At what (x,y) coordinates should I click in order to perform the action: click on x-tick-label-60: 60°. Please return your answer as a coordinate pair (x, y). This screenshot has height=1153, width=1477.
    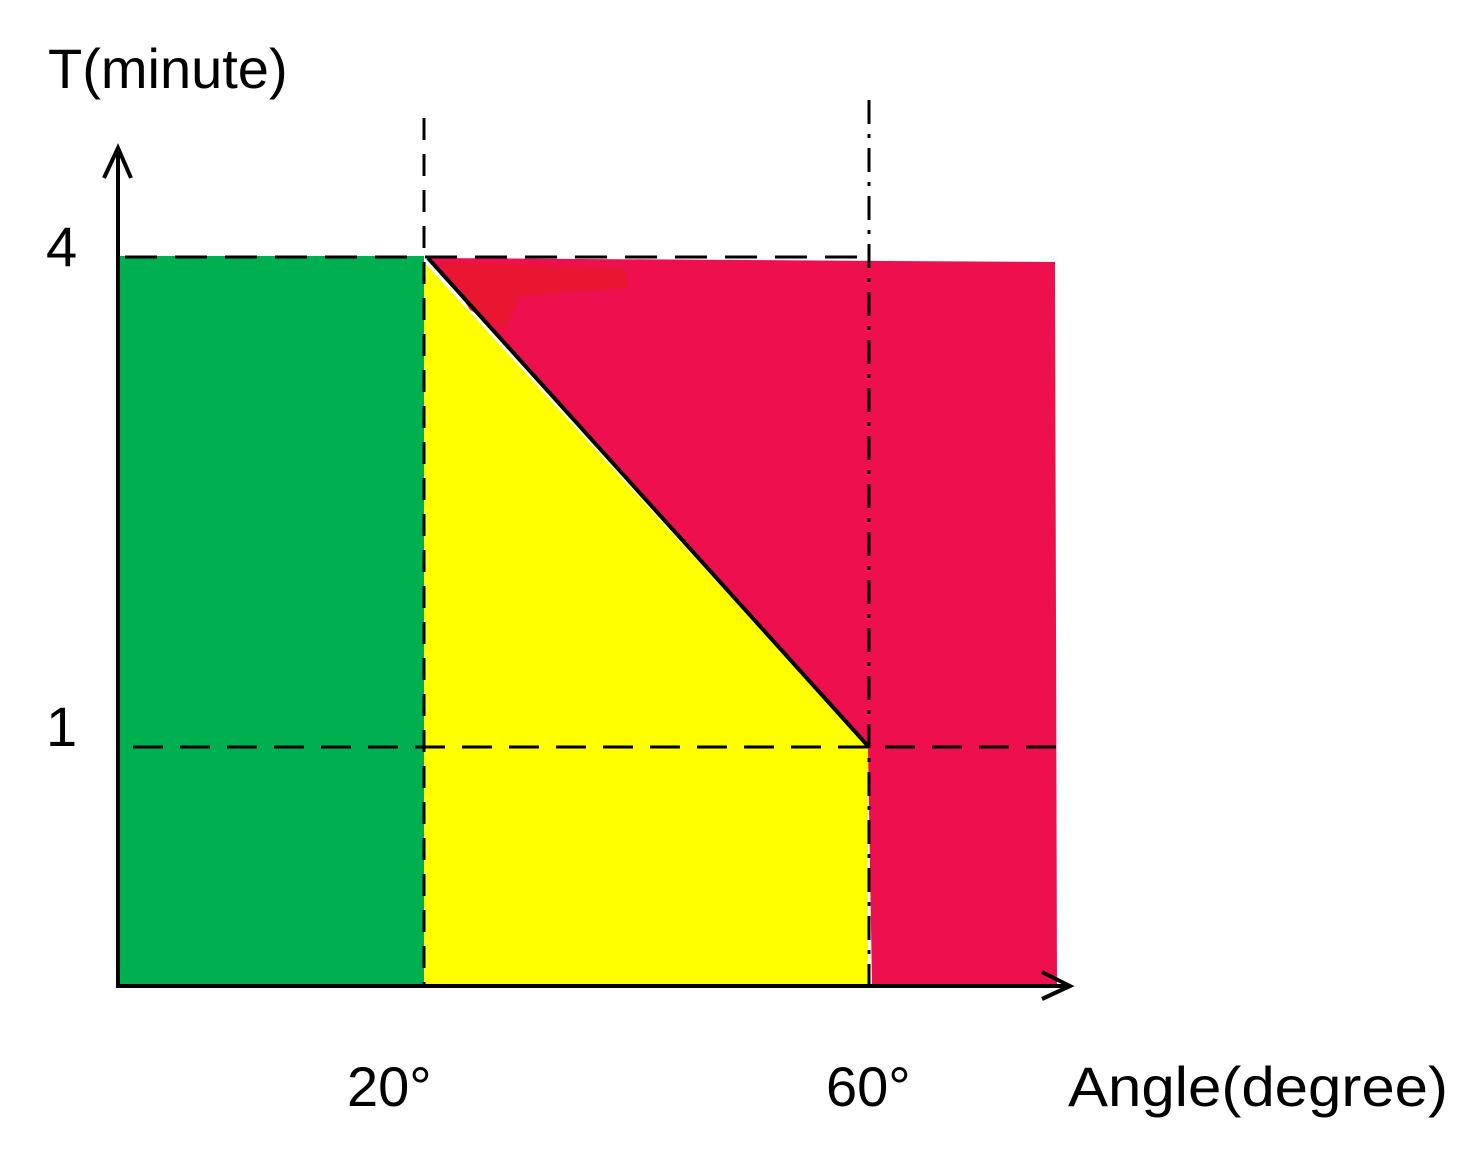
    Looking at the image, I should click on (868, 1086).